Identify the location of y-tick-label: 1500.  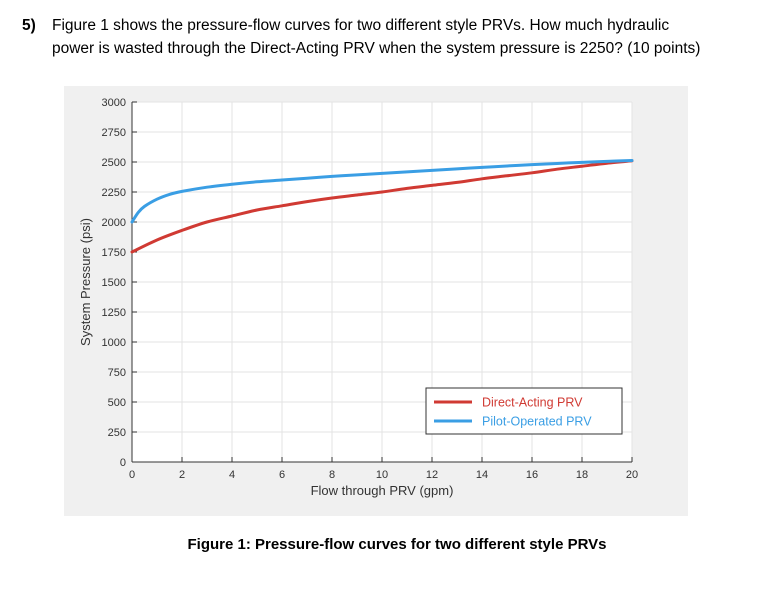
(114, 283).